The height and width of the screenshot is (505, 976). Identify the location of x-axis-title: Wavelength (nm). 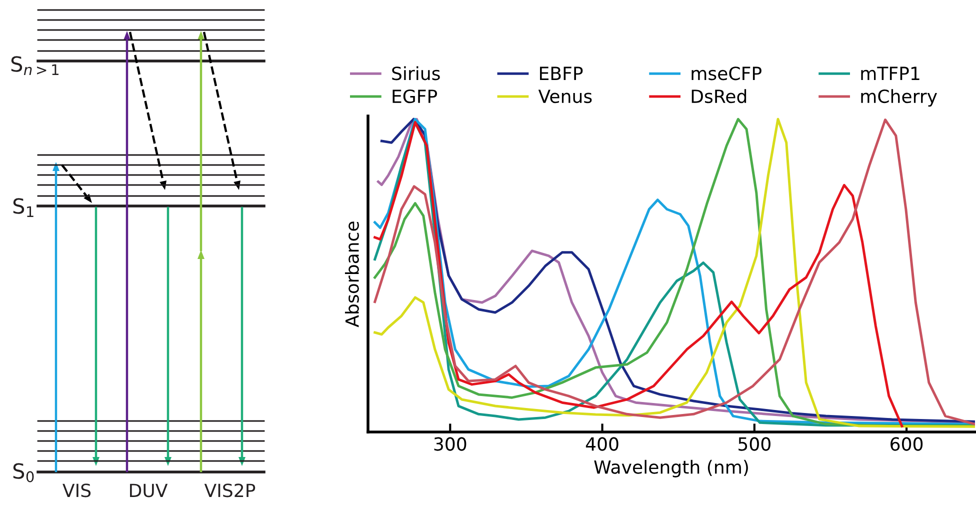
(671, 469).